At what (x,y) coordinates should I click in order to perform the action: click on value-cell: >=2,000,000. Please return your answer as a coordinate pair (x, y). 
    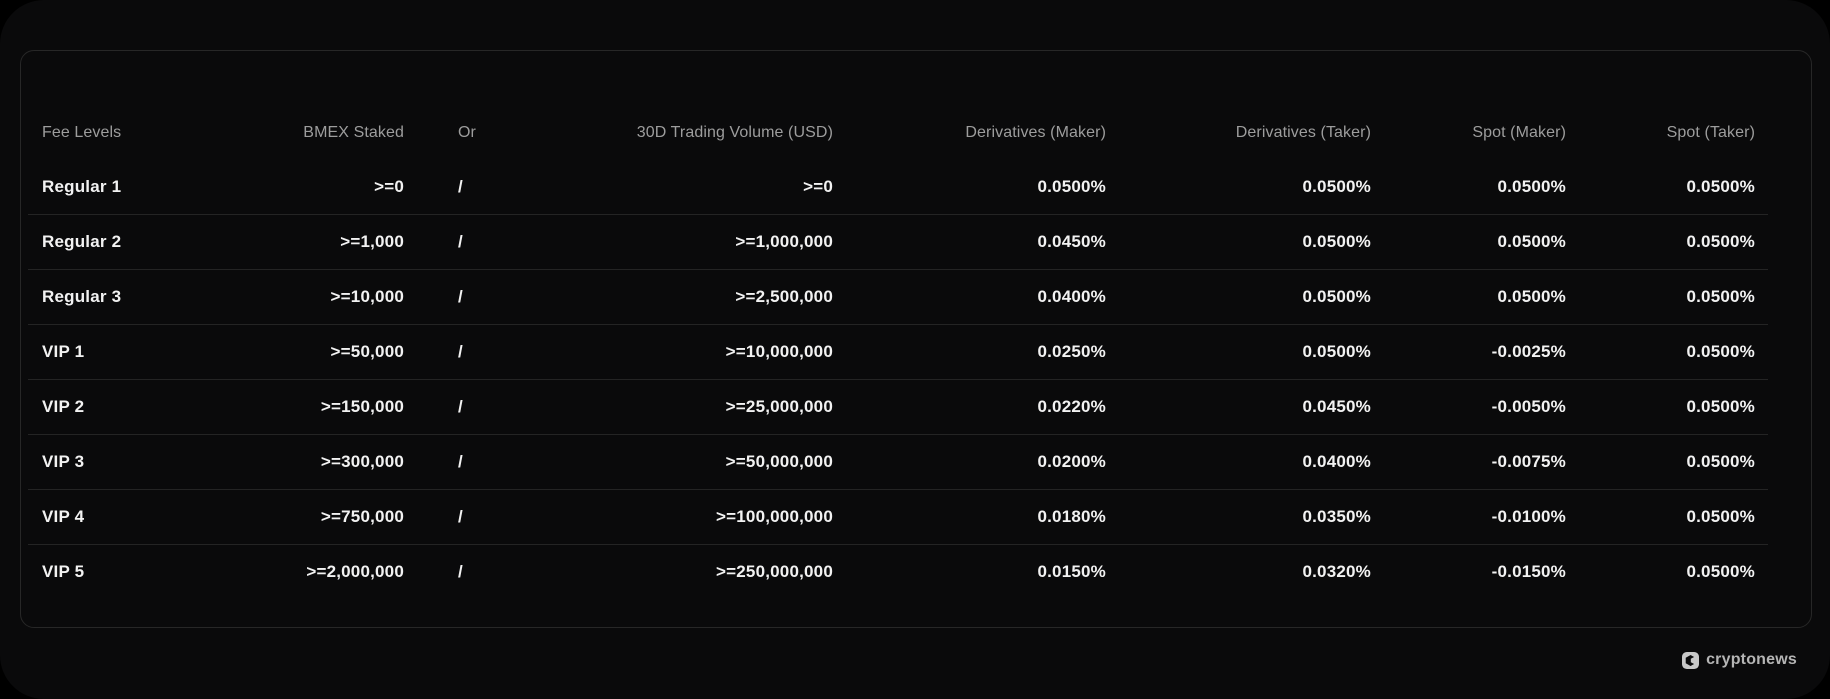
    Looking at the image, I should click on (322, 571).